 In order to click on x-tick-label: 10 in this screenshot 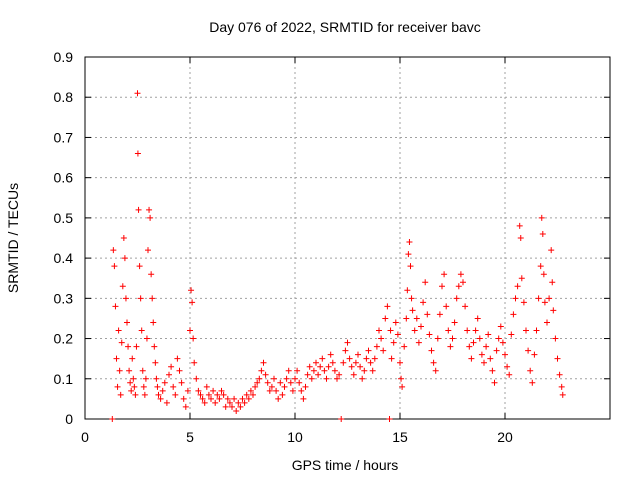, I will do `click(295, 437)`.